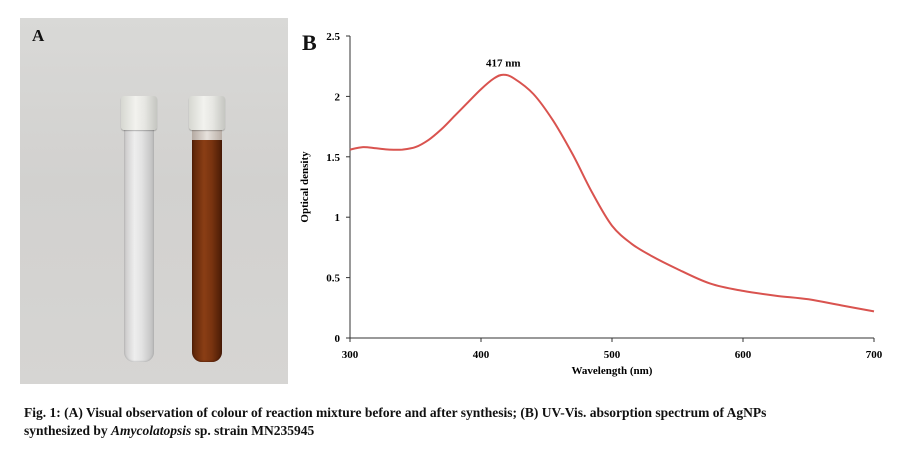 This screenshot has height=454, width=906. I want to click on x-tick-label: 300, so click(350, 355).